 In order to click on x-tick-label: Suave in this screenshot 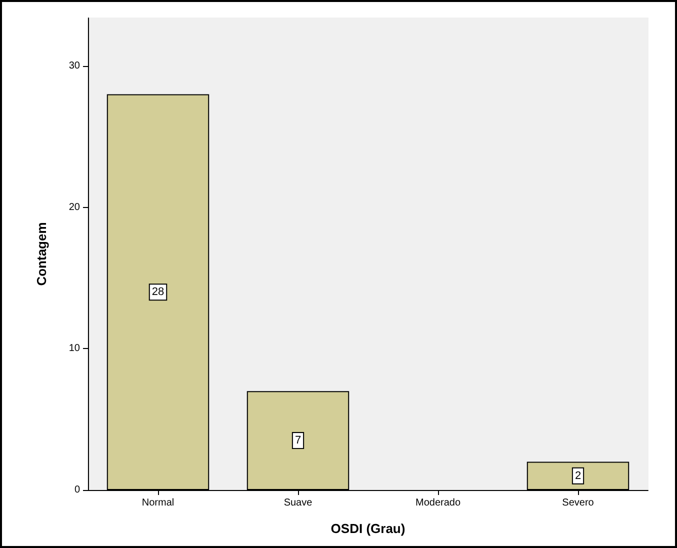, I will do `click(298, 503)`.